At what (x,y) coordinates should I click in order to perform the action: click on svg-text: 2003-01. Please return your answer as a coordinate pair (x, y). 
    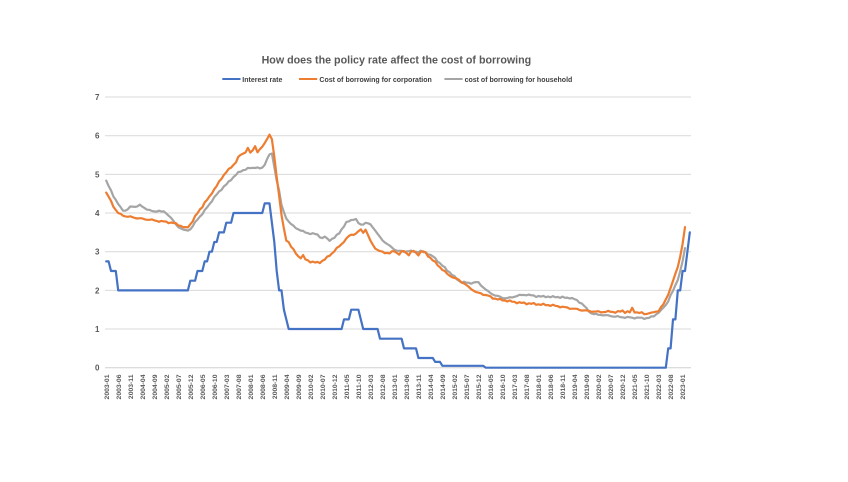
    Looking at the image, I should click on (107, 386).